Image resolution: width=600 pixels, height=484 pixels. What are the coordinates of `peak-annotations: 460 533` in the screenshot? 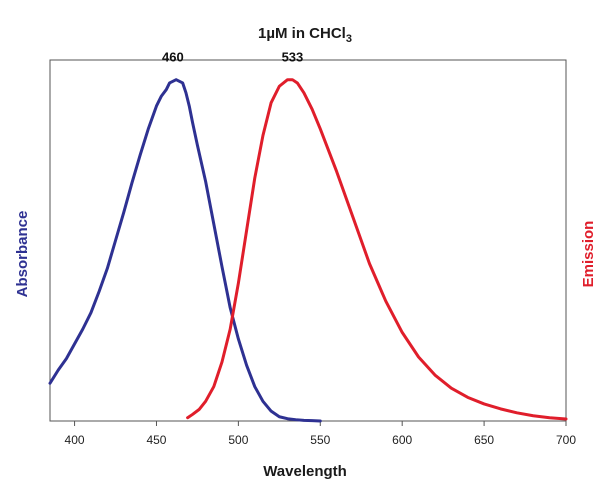 It's located at (232, 57).